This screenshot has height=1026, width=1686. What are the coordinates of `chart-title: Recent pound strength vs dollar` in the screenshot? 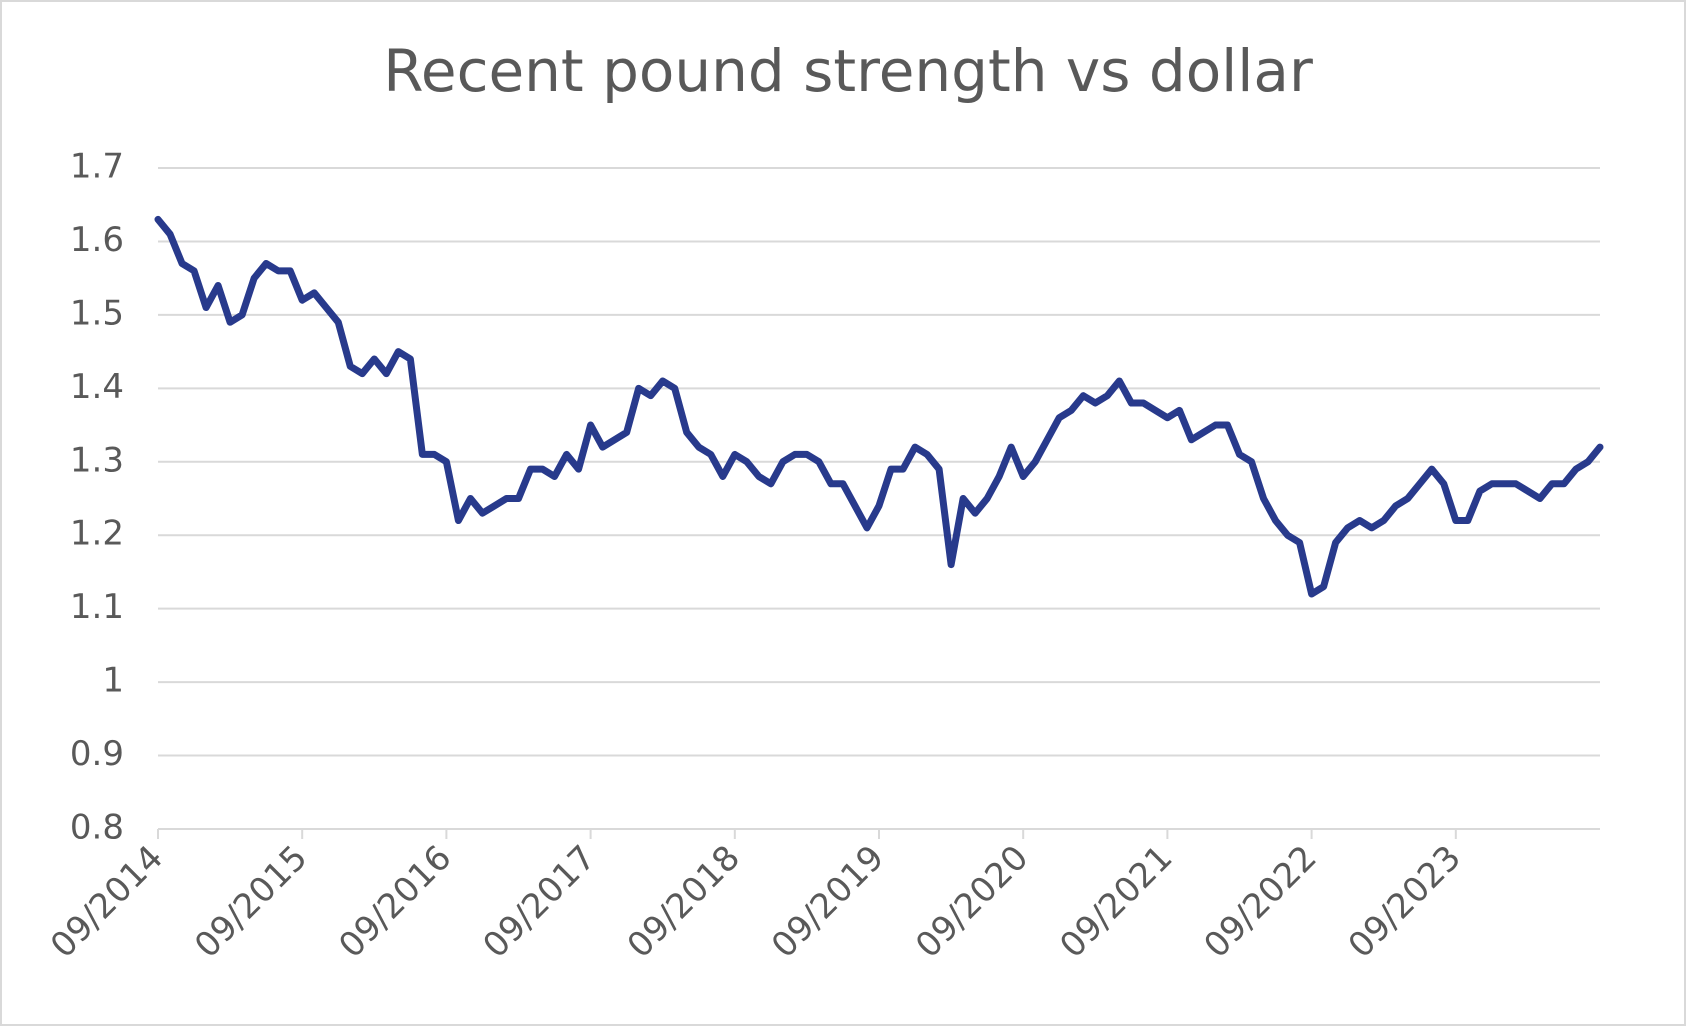 It's located at (848, 71).